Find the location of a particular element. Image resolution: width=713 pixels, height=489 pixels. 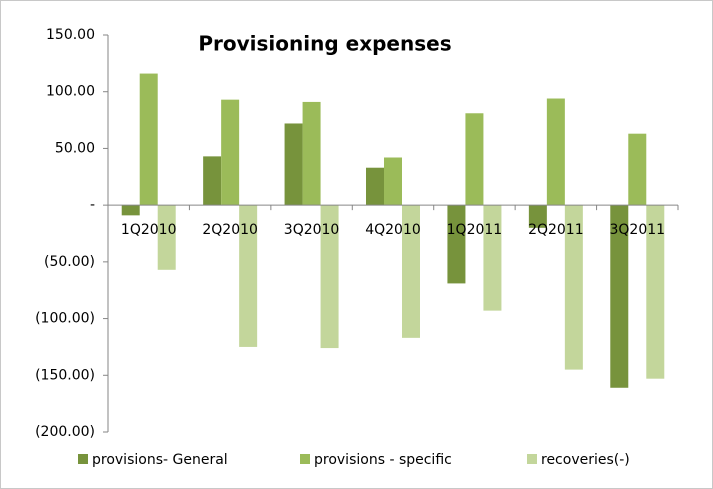

x-tick-label: 2Q2010 is located at coordinates (230, 230).